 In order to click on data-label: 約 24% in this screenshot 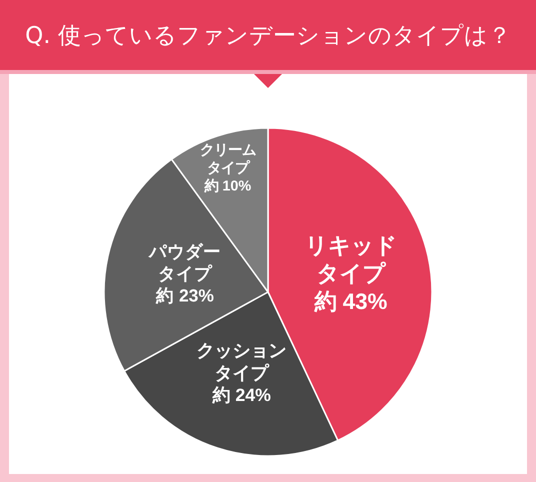, I will do `click(242, 395)`.